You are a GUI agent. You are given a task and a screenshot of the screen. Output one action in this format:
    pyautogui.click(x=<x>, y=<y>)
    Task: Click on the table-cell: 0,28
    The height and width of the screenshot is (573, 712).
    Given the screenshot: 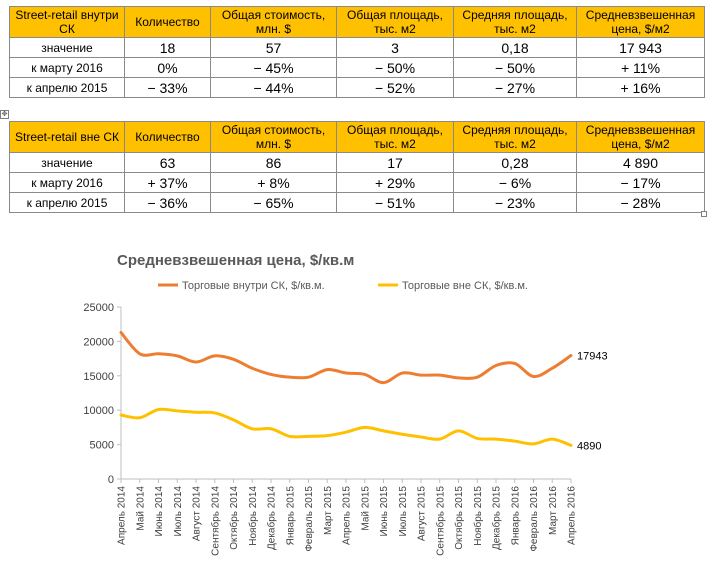 What is the action you would take?
    pyautogui.click(x=515, y=162)
    